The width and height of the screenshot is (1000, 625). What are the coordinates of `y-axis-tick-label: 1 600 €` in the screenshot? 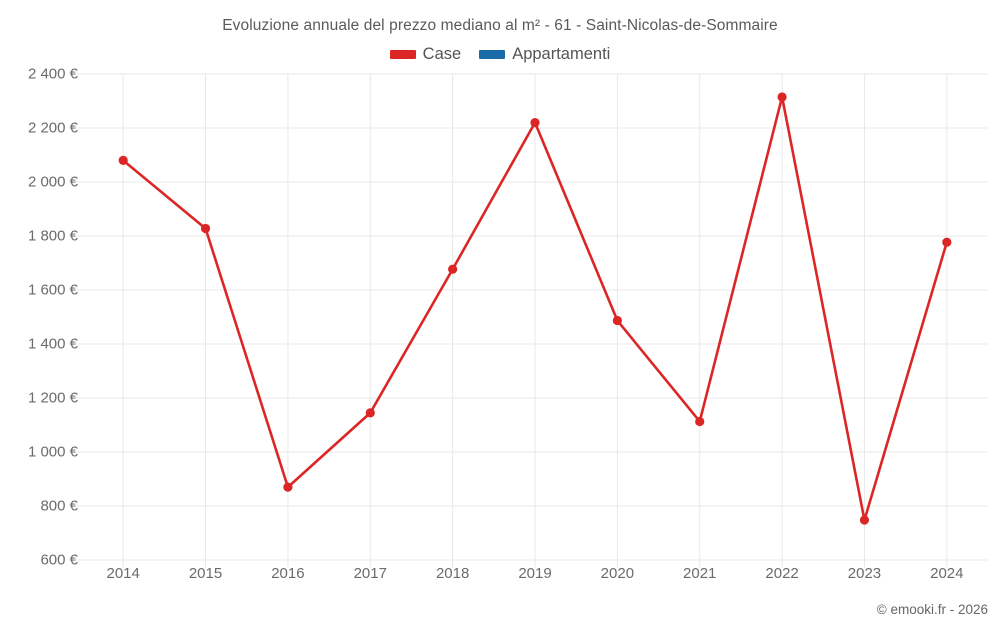 It's located at (52, 290).